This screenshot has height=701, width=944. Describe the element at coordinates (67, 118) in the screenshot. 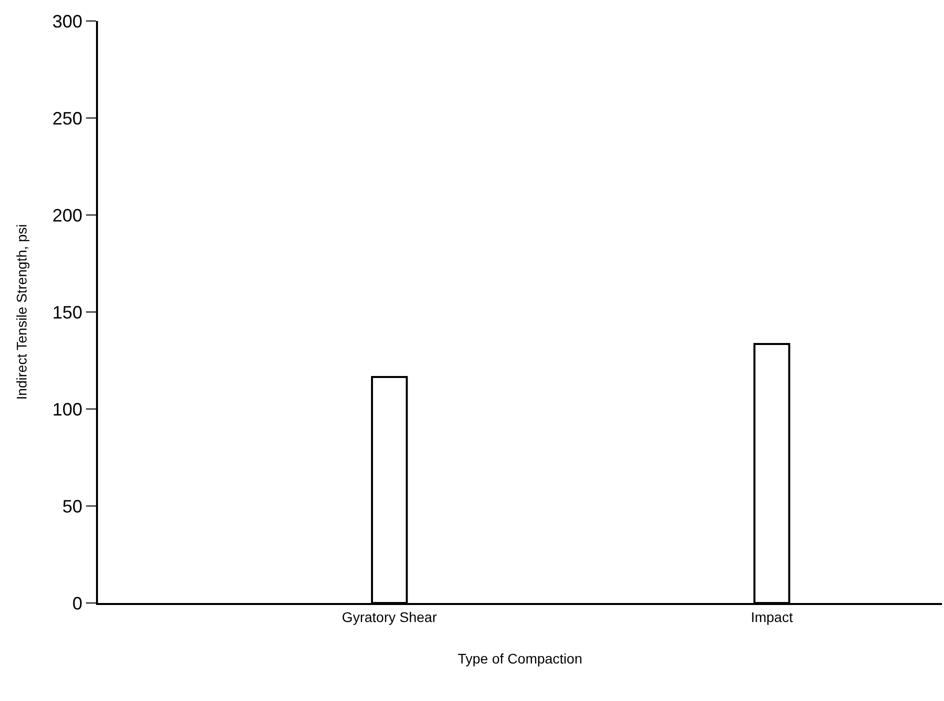

I see `y-tick-label: 250` at that location.